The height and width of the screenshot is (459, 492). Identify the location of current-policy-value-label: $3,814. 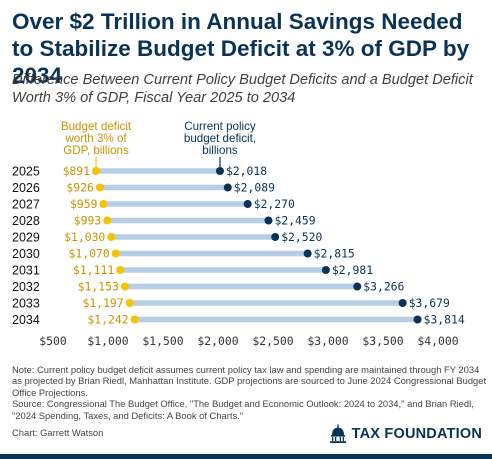
(444, 320).